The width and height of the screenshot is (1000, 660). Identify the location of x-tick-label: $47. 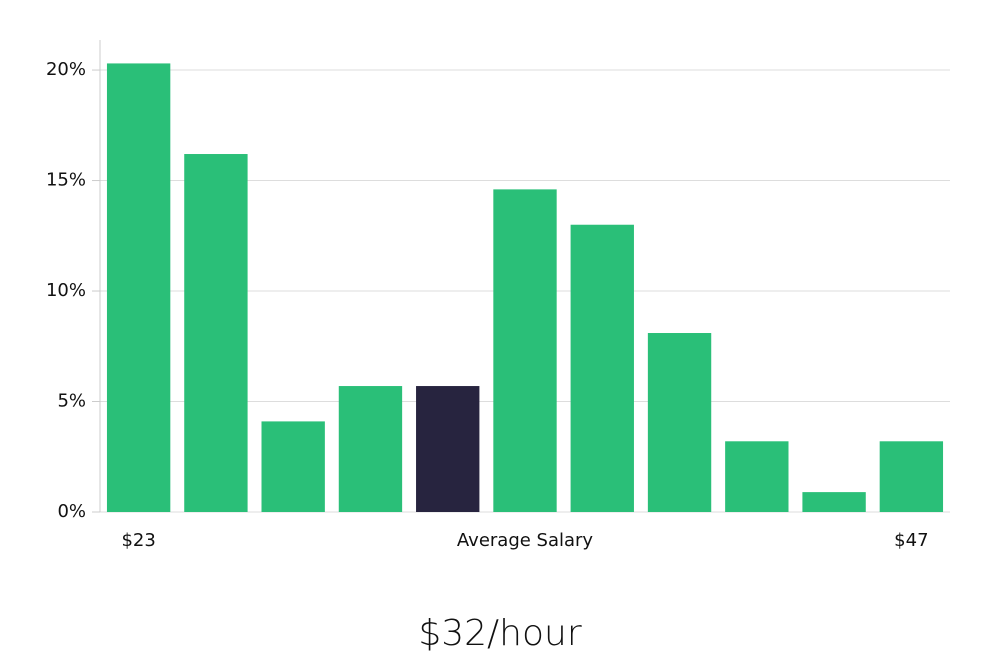
(911, 540).